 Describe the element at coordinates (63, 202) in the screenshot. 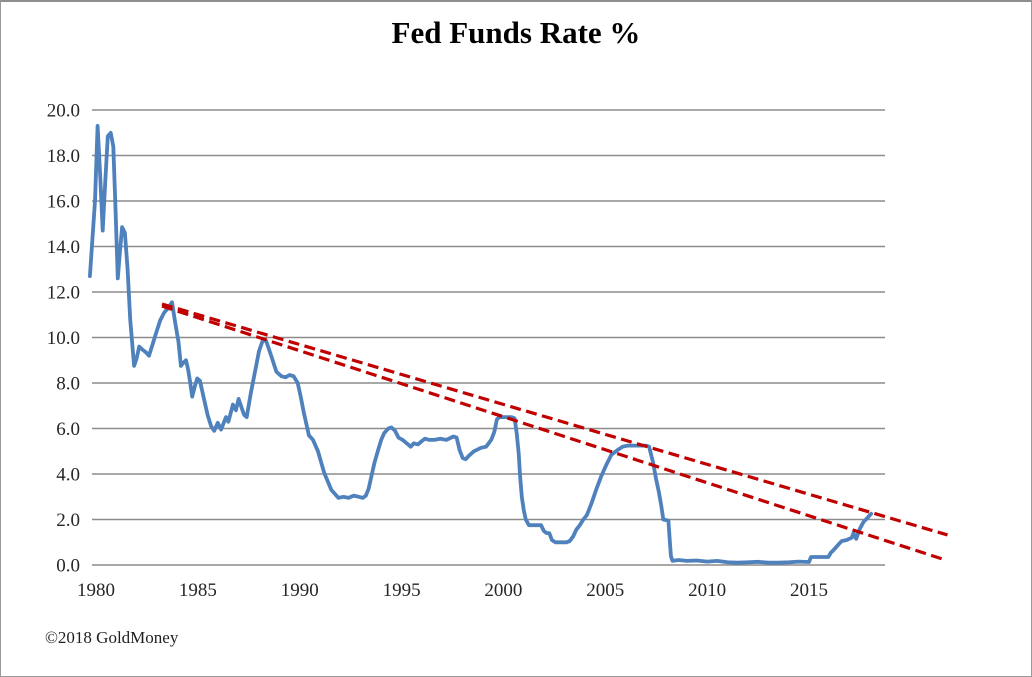

I see `y-axis-tick-label: 16.0` at that location.